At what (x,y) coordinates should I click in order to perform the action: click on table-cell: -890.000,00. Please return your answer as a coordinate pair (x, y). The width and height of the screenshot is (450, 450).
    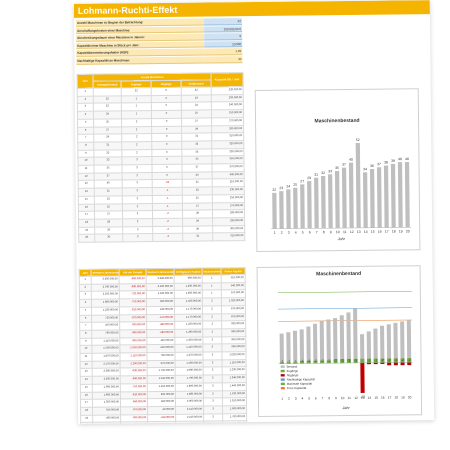
    Looking at the image, I should click on (161, 422).